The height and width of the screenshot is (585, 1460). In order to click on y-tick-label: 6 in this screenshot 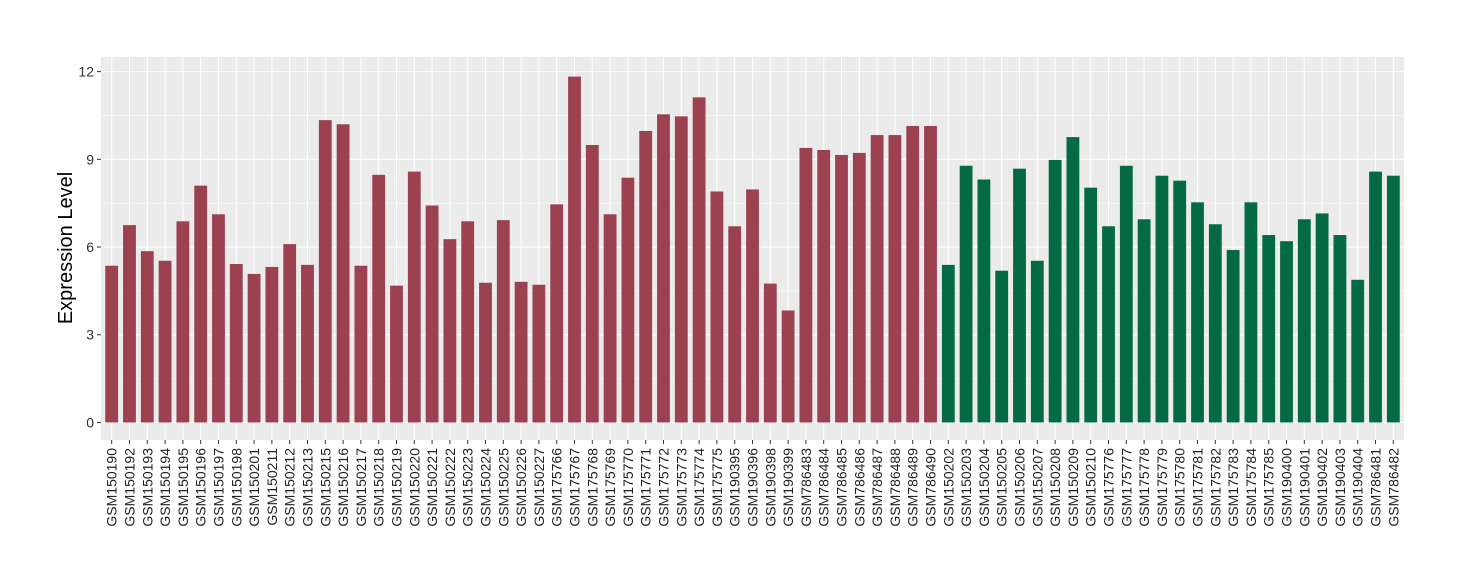, I will do `click(90, 247)`.